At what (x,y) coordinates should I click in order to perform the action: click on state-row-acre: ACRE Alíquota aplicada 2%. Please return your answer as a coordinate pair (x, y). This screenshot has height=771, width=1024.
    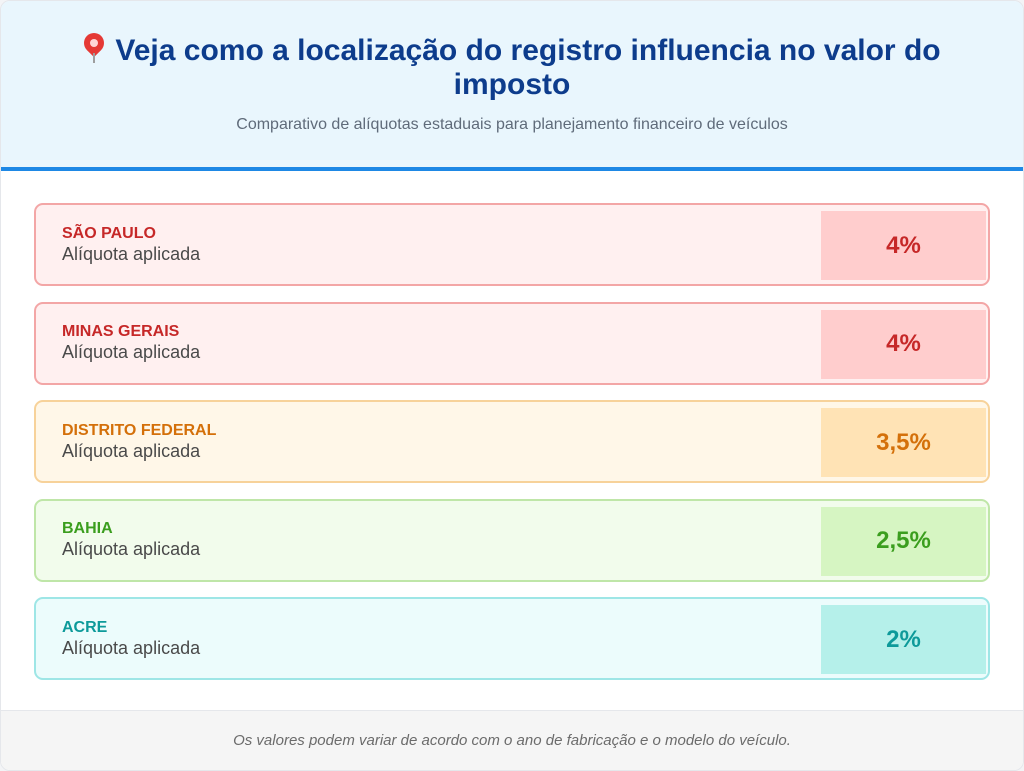
    Looking at the image, I should click on (512, 638).